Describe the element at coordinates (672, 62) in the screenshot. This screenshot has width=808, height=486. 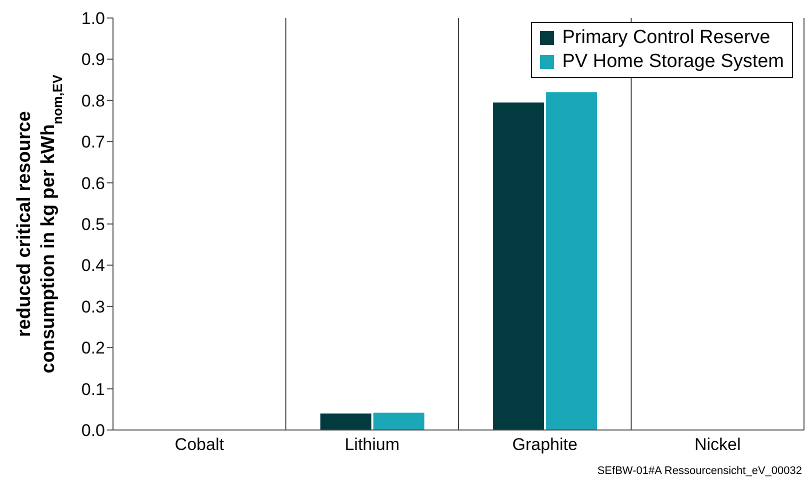
I see `legend-label: PV Home Storage System` at that location.